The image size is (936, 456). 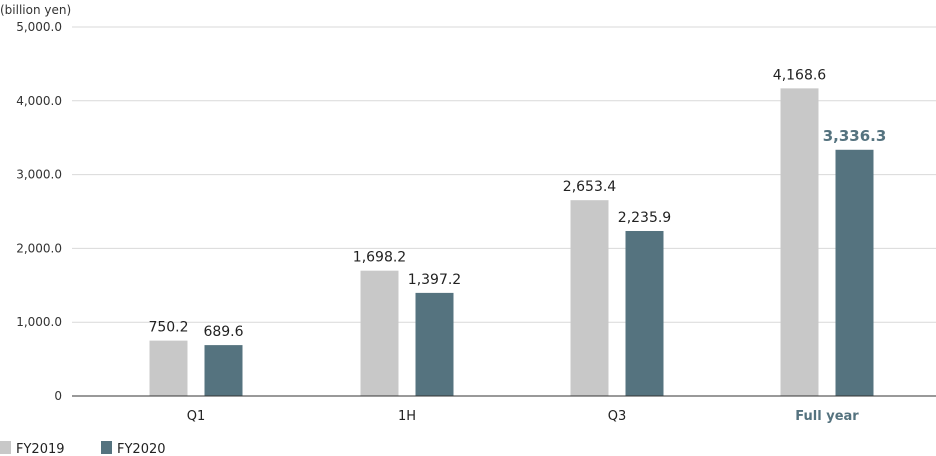 What do you see at coordinates (407, 416) in the screenshot?
I see `x-tick-label: 1H` at bounding box center [407, 416].